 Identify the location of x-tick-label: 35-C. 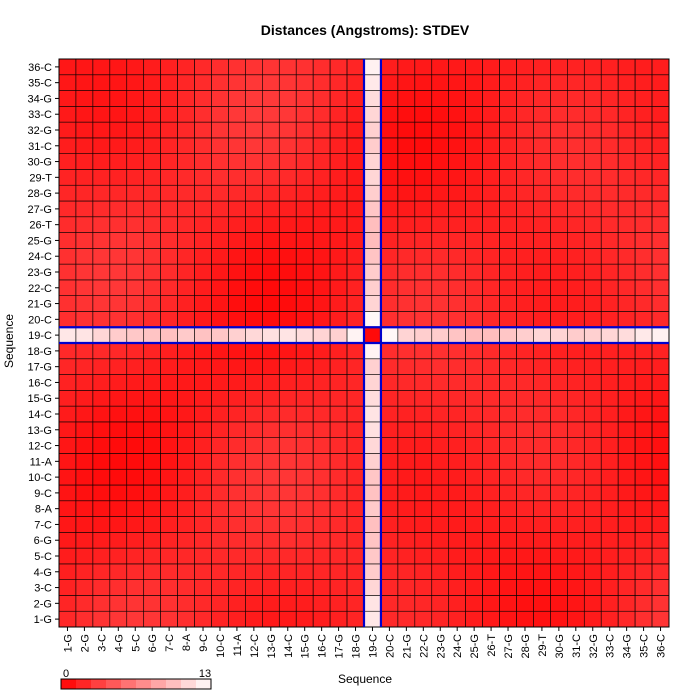
(645, 646).